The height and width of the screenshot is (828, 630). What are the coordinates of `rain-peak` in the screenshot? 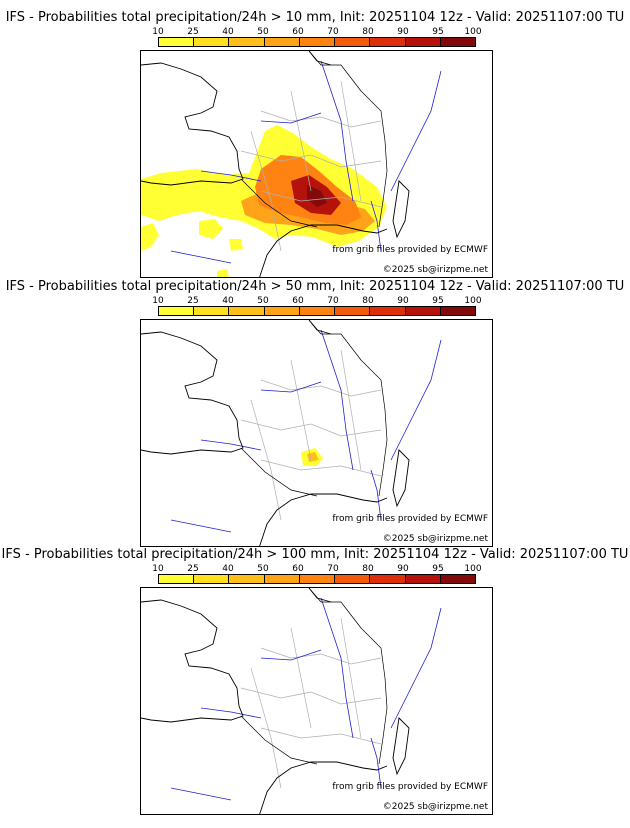 It's located at (317, 196).